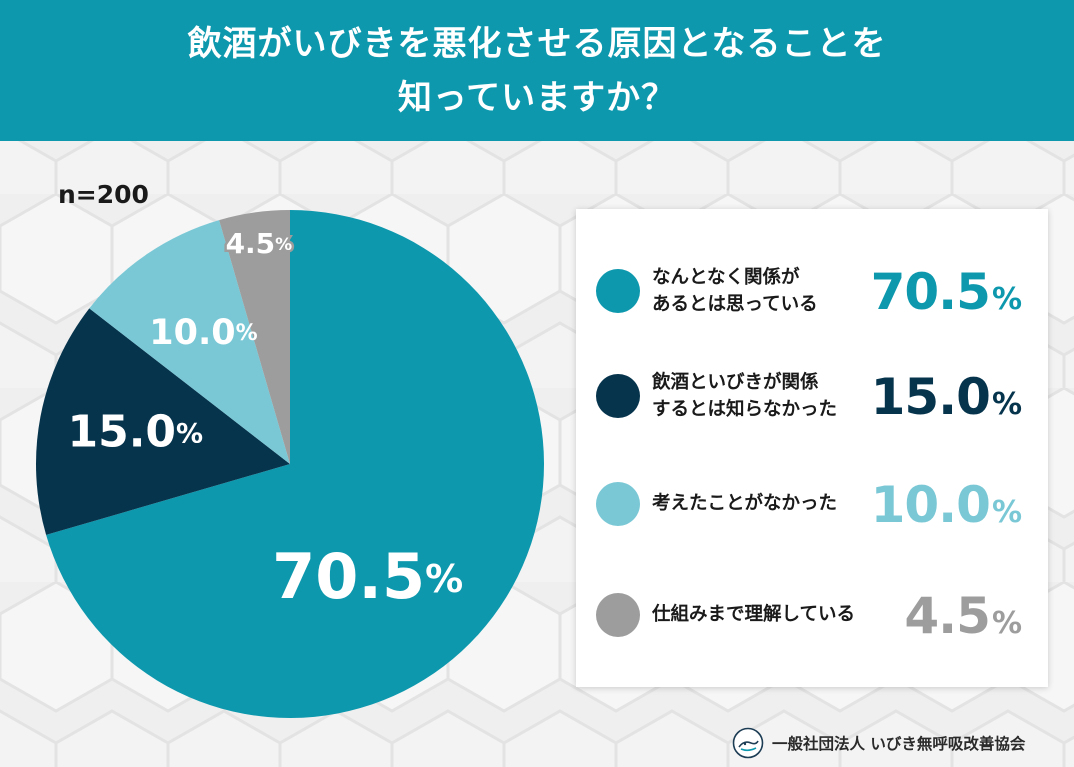 Image resolution: width=1074 pixels, height=767 pixels. What do you see at coordinates (203, 333) in the screenshot?
I see `pie-slice-label: 10.0%` at bounding box center [203, 333].